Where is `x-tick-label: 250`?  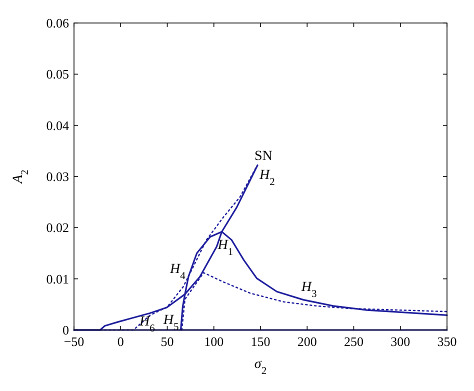
x-tick-label: 250 is located at coordinates (354, 341).